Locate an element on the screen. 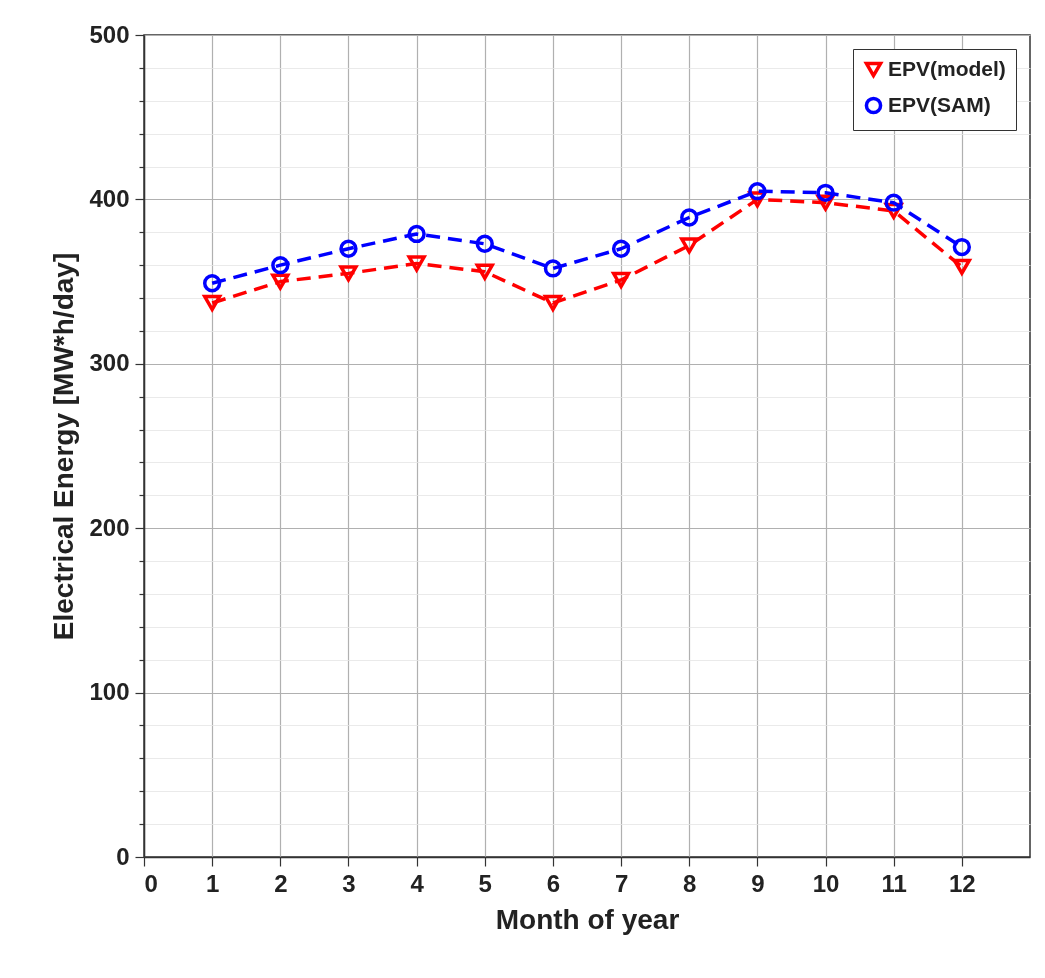 The image size is (1045, 978). y-axis-title: Electrical Energy [MW*h/day] is located at coordinates (64, 446).